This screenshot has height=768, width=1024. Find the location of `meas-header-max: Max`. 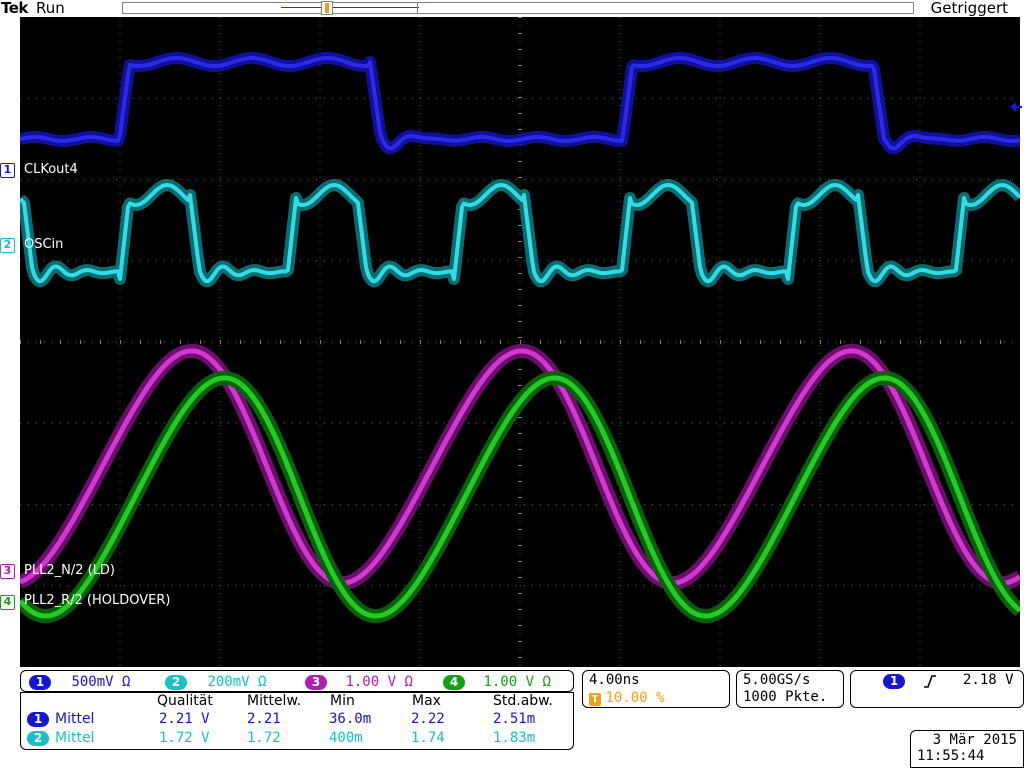

meas-header-max: Max is located at coordinates (426, 701).